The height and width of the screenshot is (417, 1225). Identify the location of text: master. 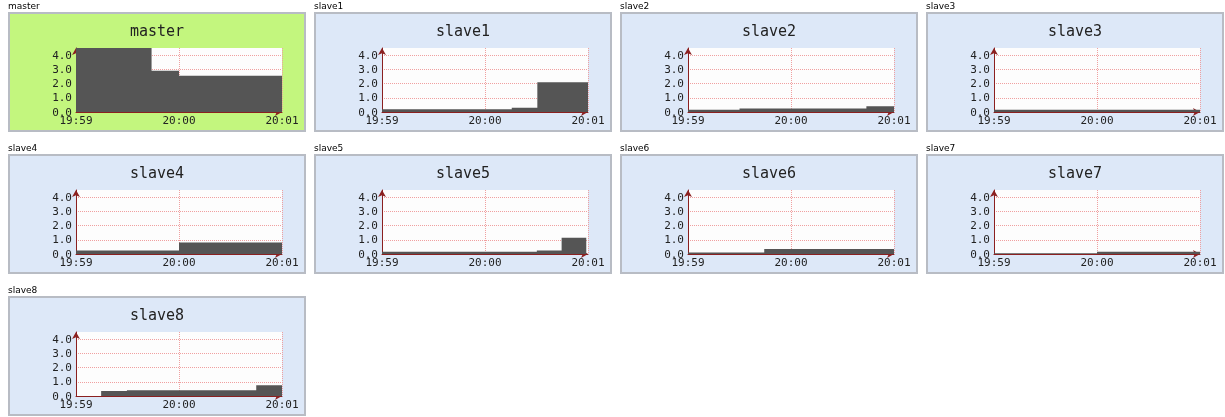
(24, 6).